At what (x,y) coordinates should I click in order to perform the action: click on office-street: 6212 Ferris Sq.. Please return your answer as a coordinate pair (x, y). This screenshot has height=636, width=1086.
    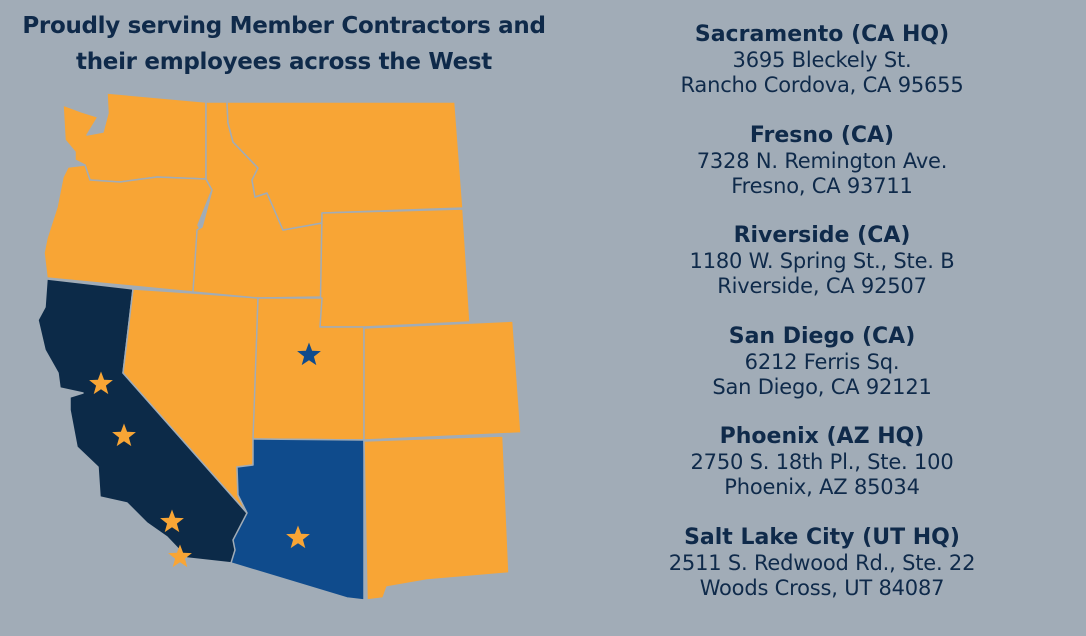
    Looking at the image, I should click on (822, 361).